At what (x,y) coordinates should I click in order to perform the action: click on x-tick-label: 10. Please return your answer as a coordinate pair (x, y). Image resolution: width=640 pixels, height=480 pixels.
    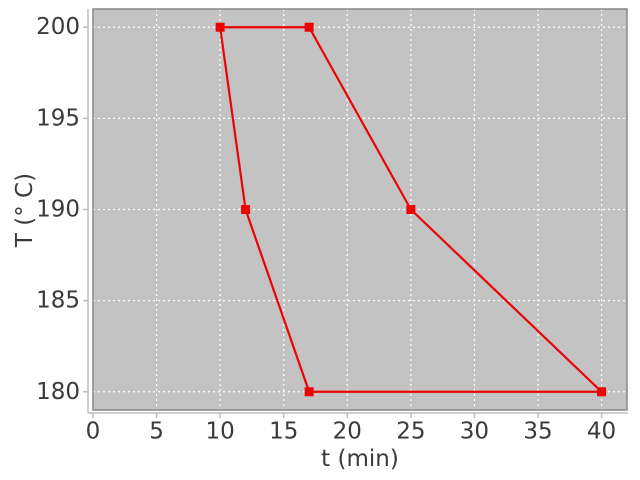
    Looking at the image, I should click on (220, 432).